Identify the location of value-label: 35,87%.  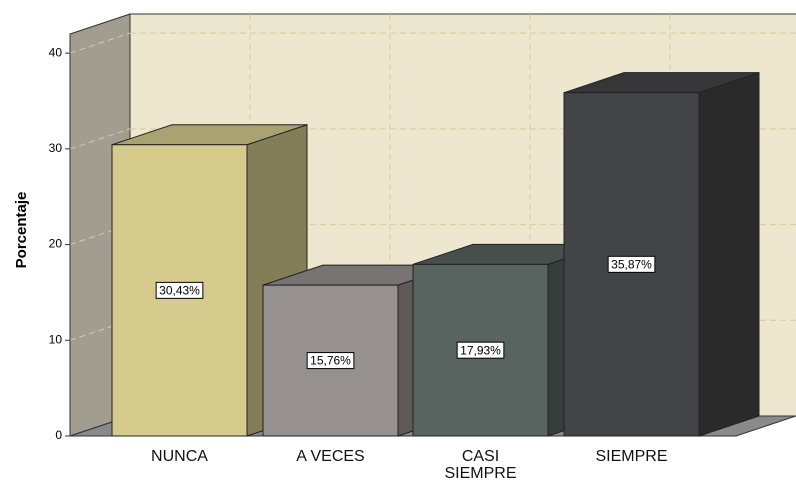
(631, 265).